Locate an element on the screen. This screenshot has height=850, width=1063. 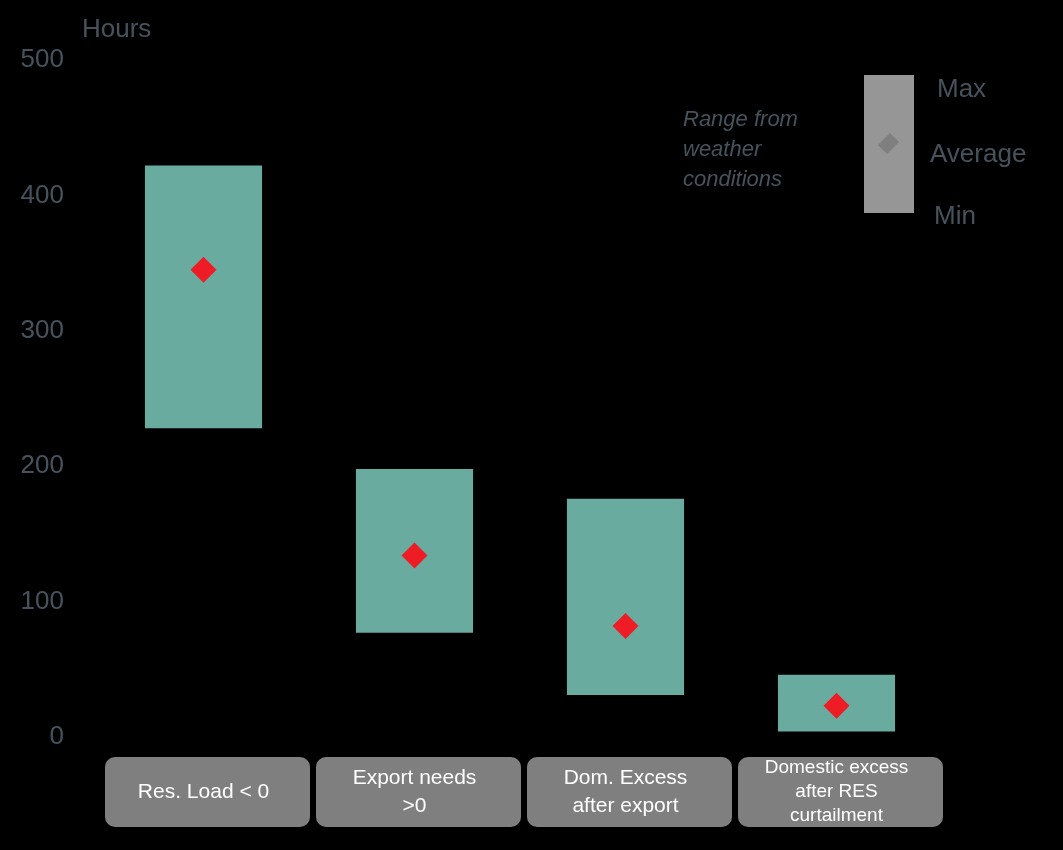
x-tick-label: Dom. Excess after export is located at coordinates (625, 790).